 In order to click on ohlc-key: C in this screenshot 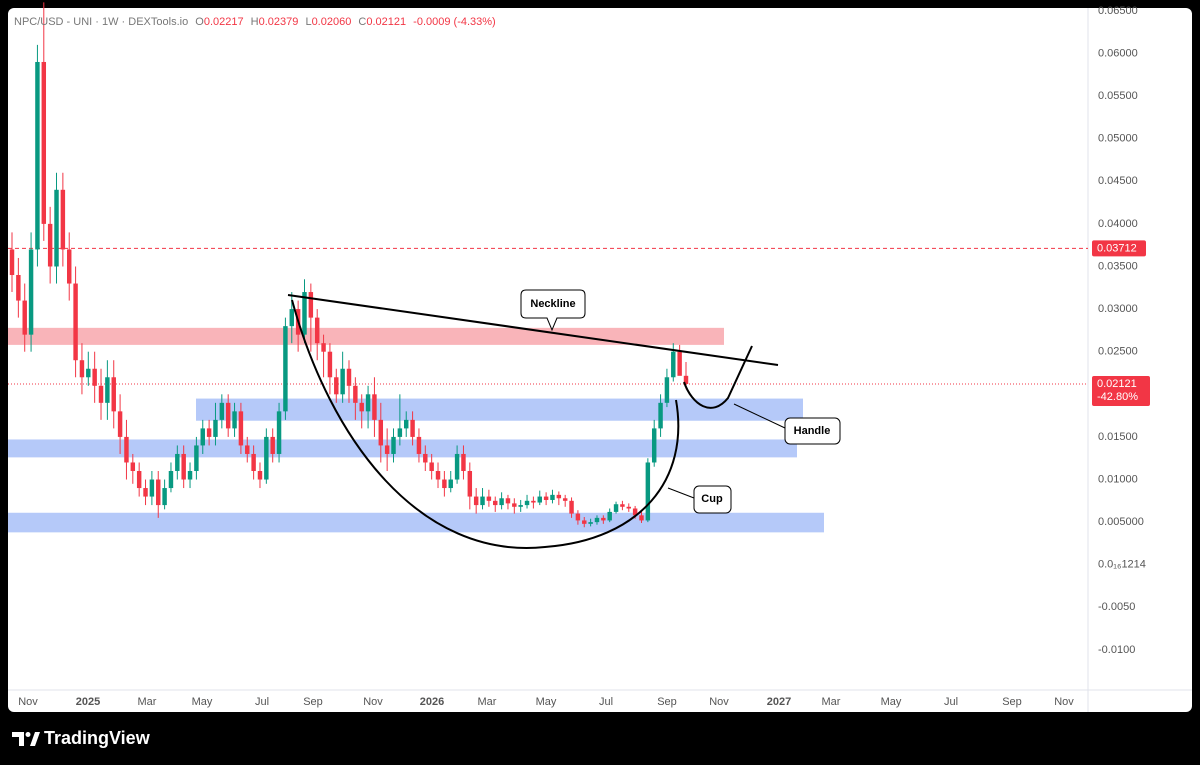, I will do `click(362, 22)`.